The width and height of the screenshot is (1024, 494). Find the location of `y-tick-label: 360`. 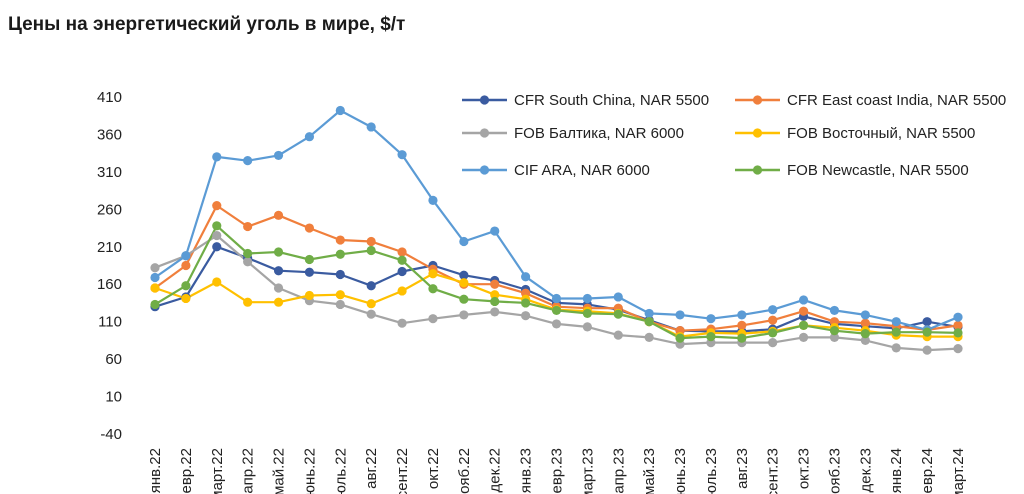

y-tick-label: 360 is located at coordinates (109, 134).